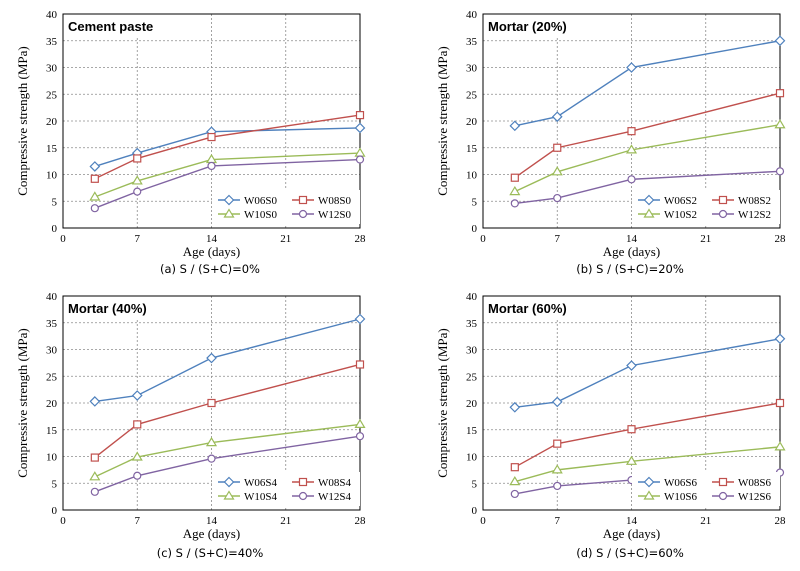 The width and height of the screenshot is (800, 571). What do you see at coordinates (52, 122) in the screenshot?
I see `y-tick-label-a-4: 20` at bounding box center [52, 122].